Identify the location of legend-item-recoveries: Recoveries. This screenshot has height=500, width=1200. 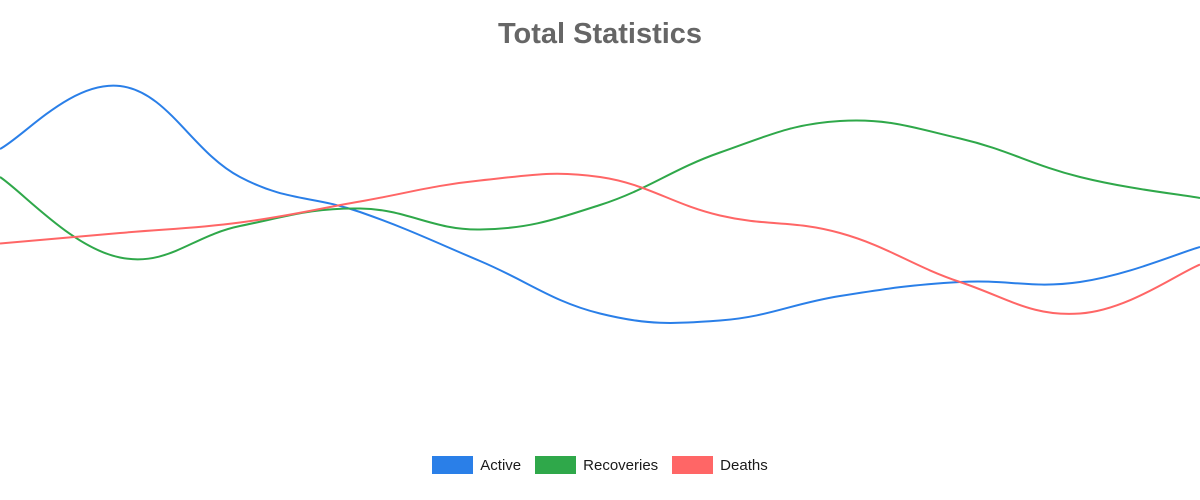
(596, 465).